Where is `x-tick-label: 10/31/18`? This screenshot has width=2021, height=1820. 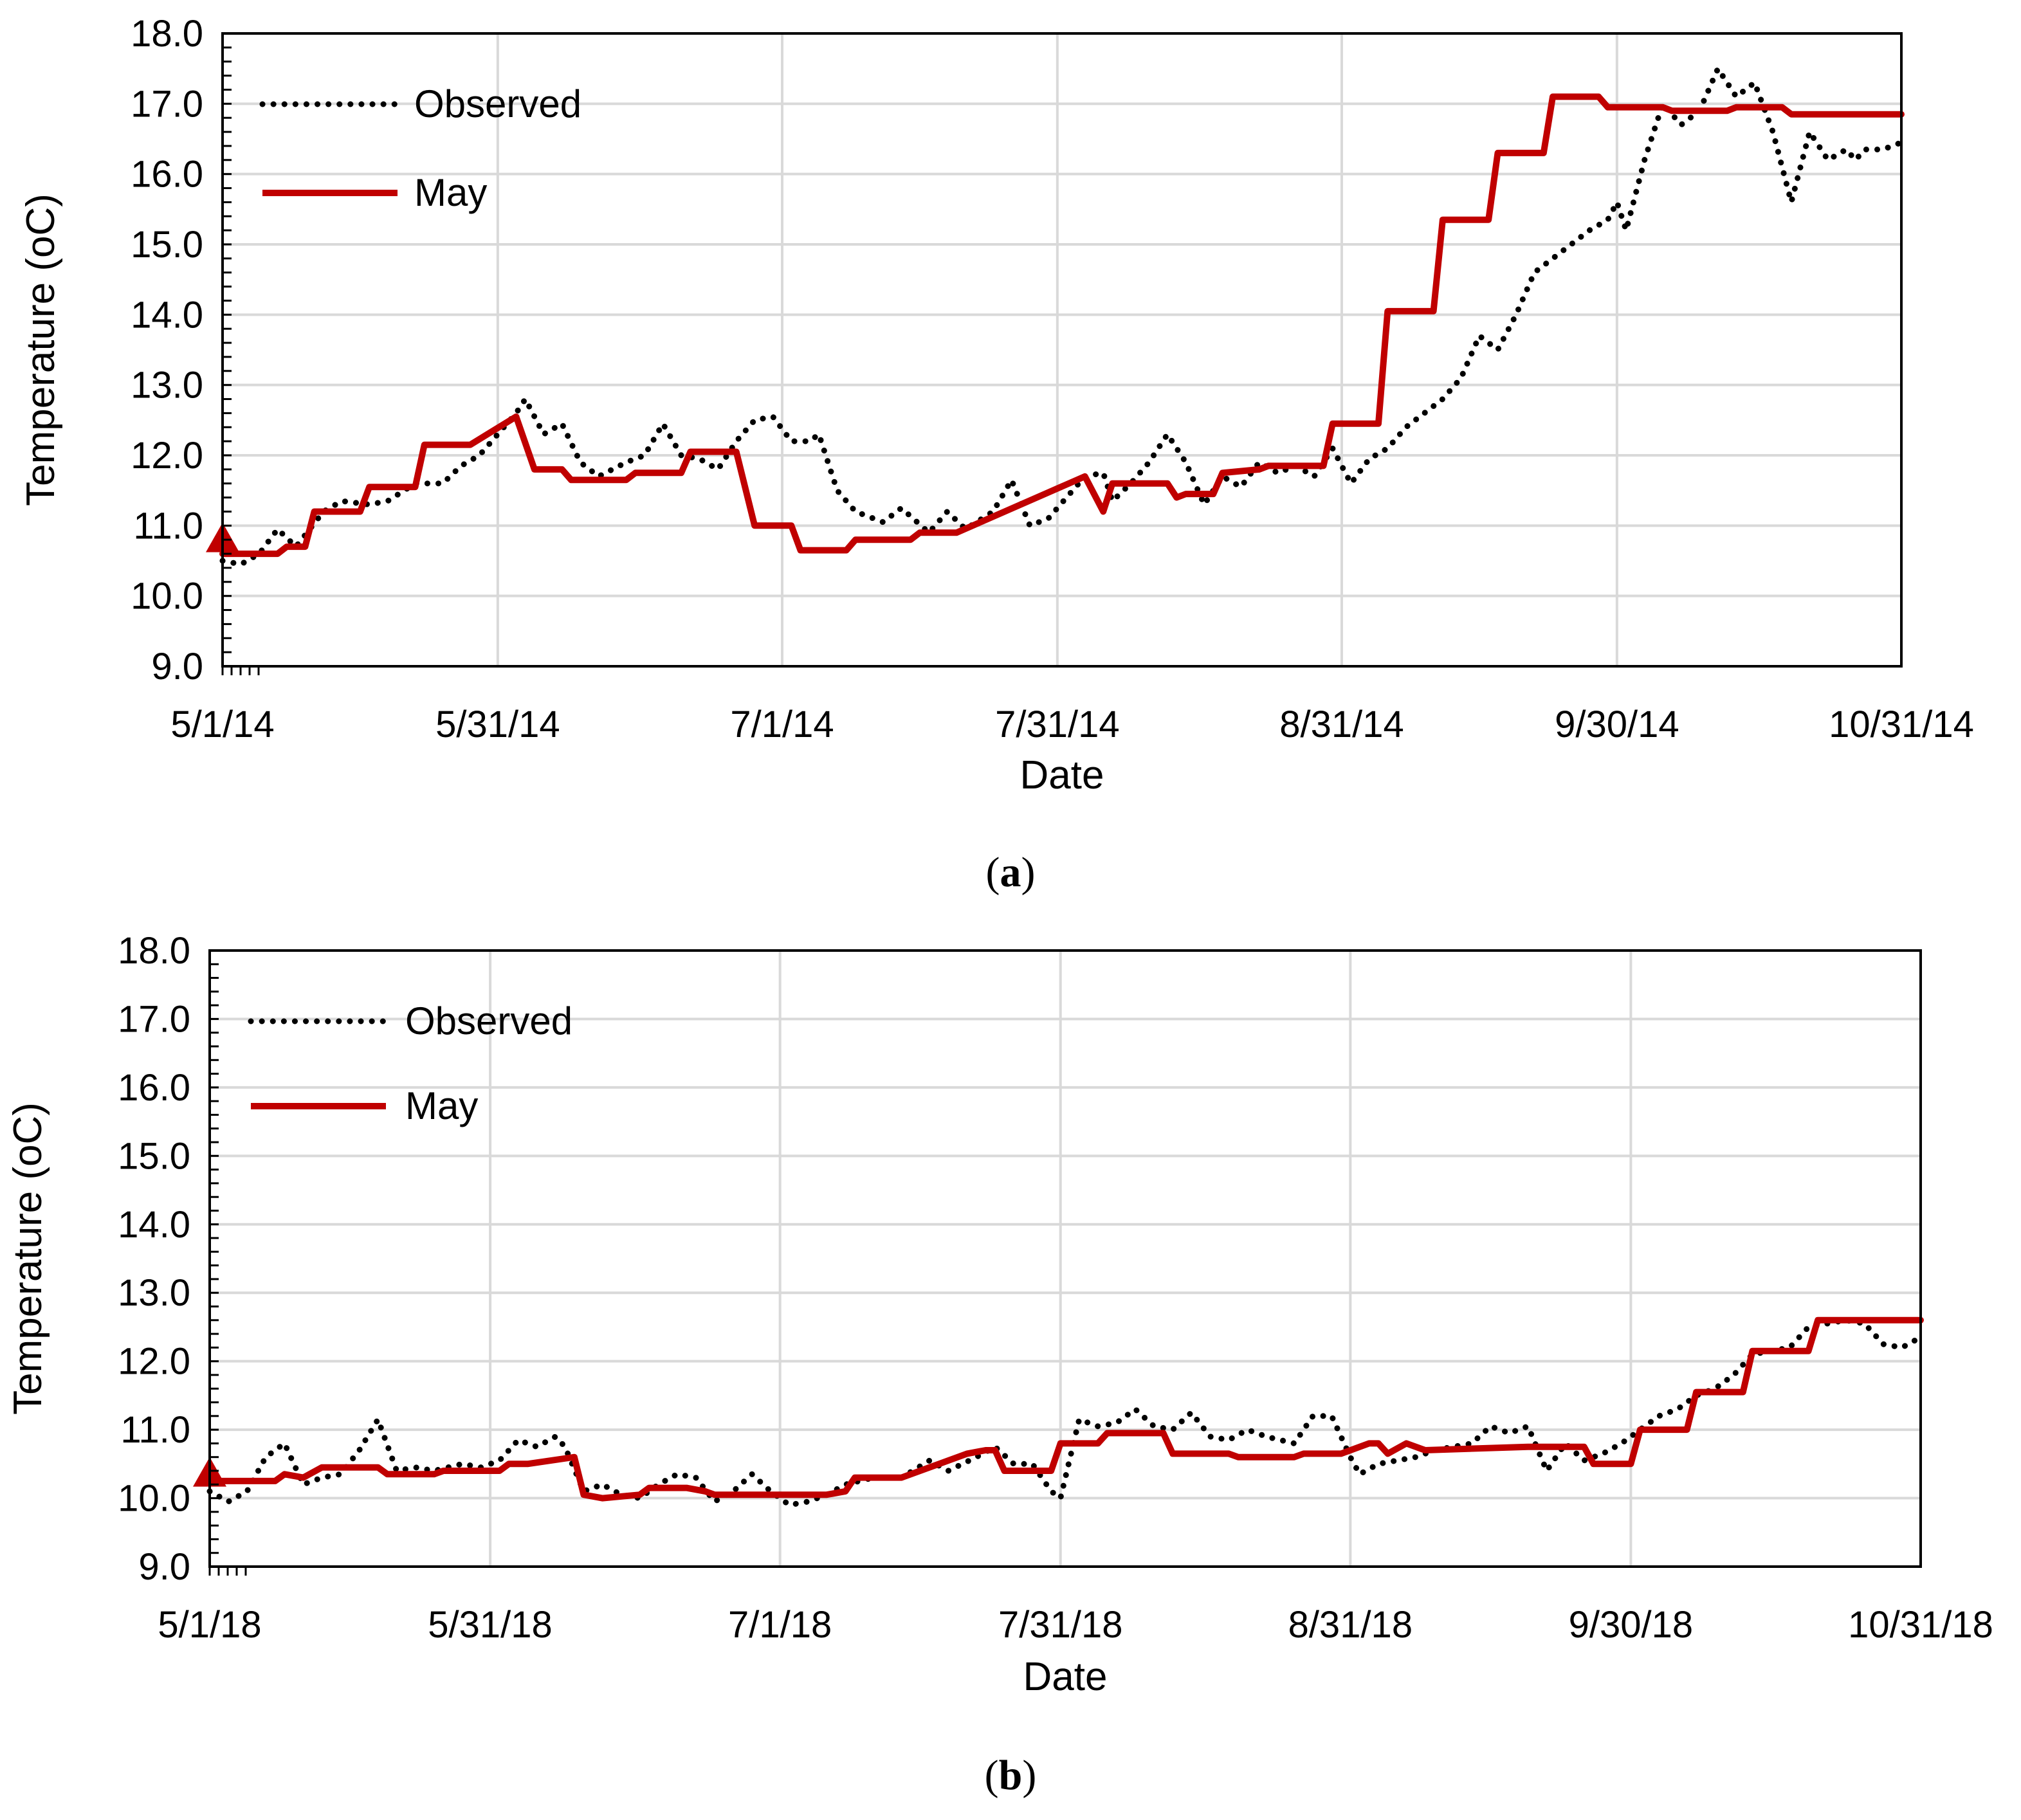
x-tick-label: 10/31/18 is located at coordinates (1920, 1625).